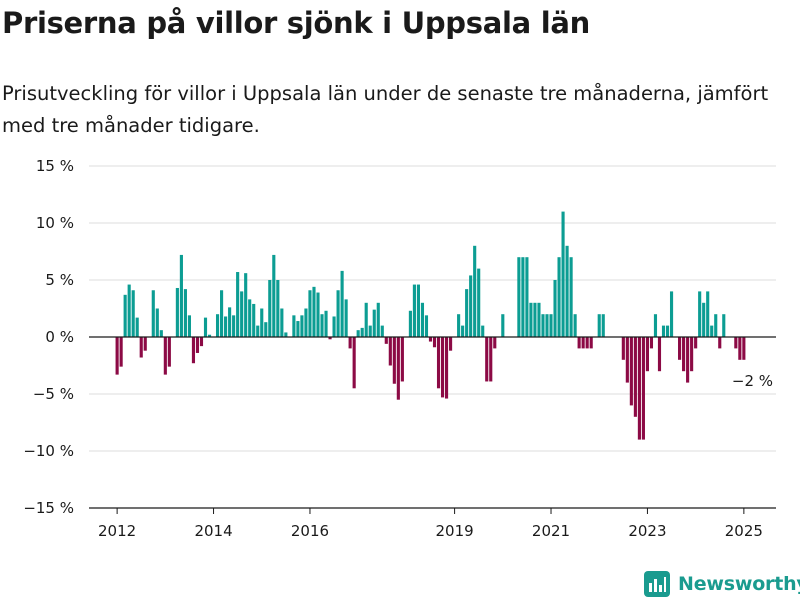 The width and height of the screenshot is (800, 600). Describe the element at coordinates (59, 280) in the screenshot. I see `y-tick-label: 5 %` at that location.